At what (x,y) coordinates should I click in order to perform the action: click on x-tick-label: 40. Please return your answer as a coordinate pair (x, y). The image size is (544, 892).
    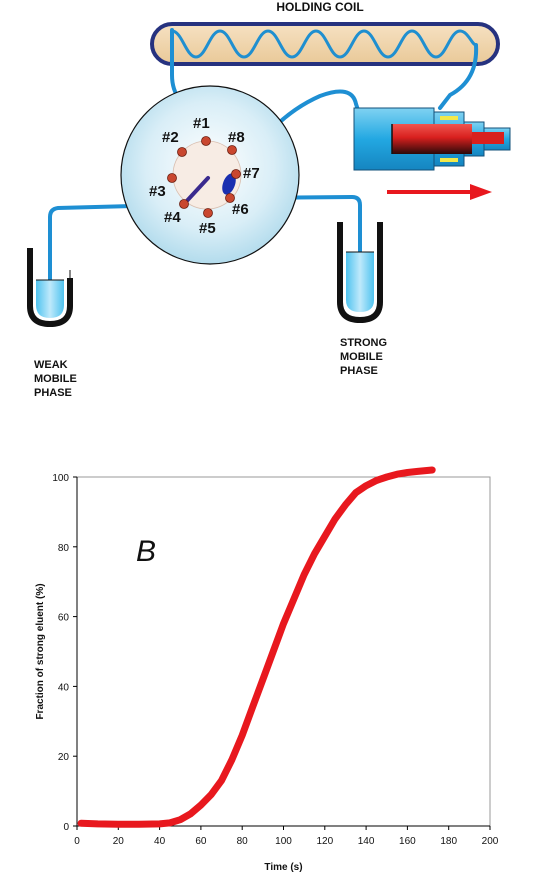
    Looking at the image, I should click on (160, 841).